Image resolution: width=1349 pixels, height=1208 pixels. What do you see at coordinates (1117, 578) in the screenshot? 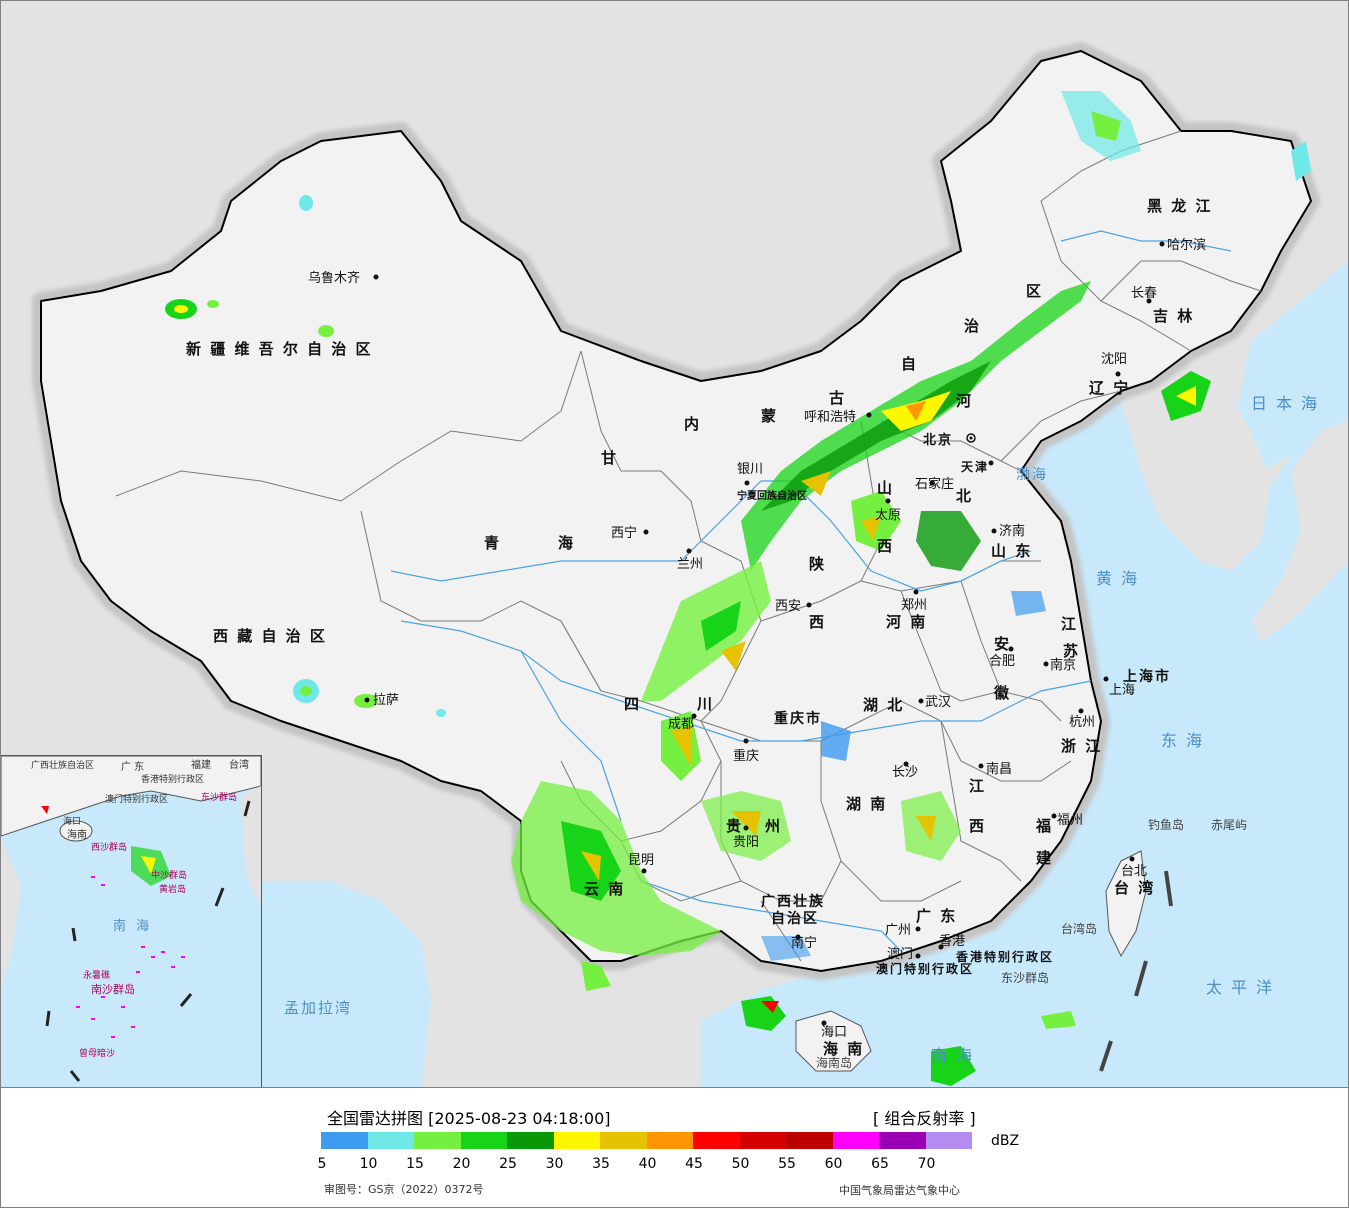
I see `sea-huanghai: 黄 海` at bounding box center [1117, 578].